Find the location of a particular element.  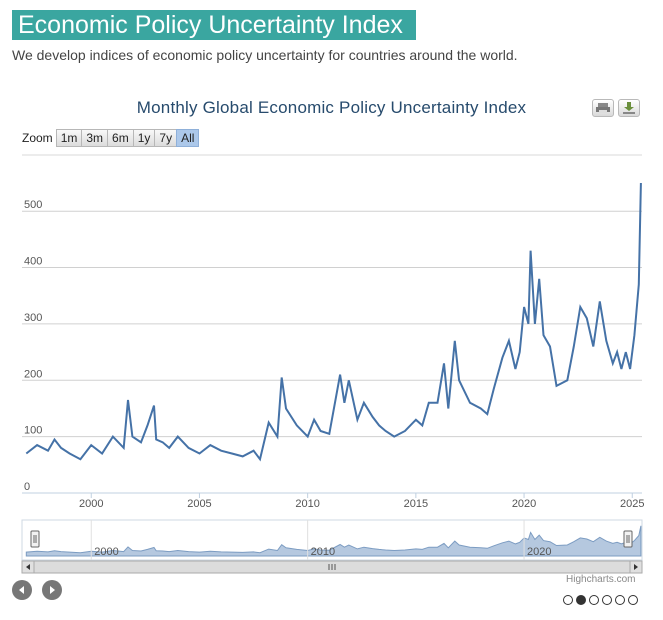

next-slide-button is located at coordinates (52, 590).